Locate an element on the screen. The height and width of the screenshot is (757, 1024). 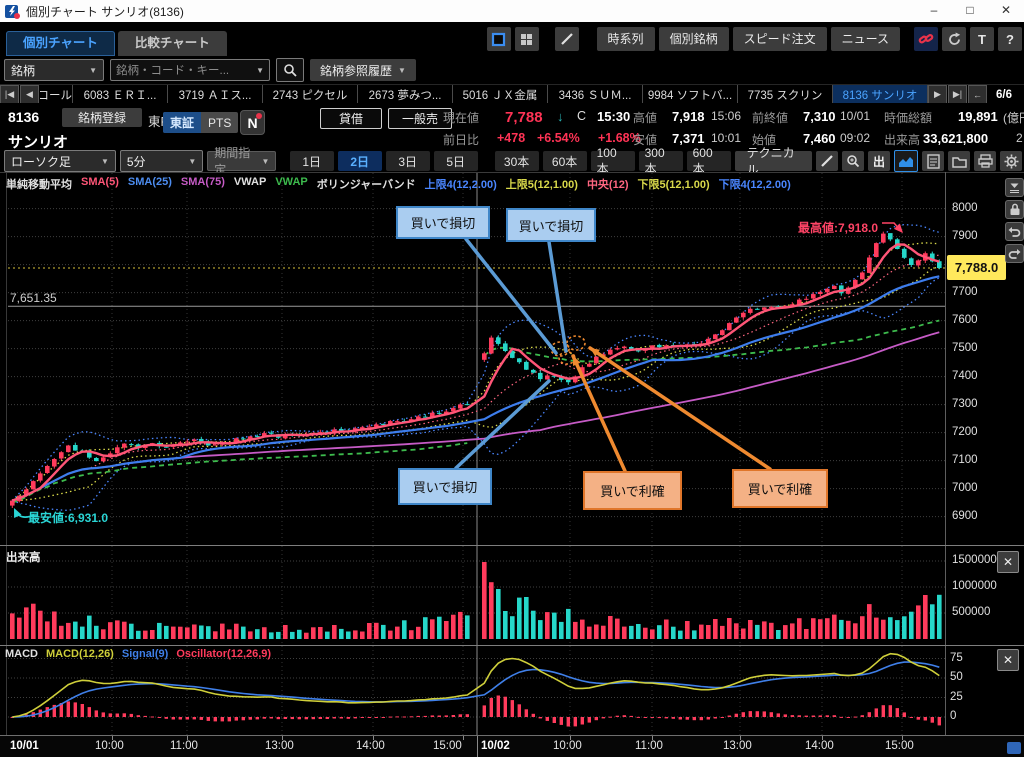
close-button: ✕ is located at coordinates (1006, 10).